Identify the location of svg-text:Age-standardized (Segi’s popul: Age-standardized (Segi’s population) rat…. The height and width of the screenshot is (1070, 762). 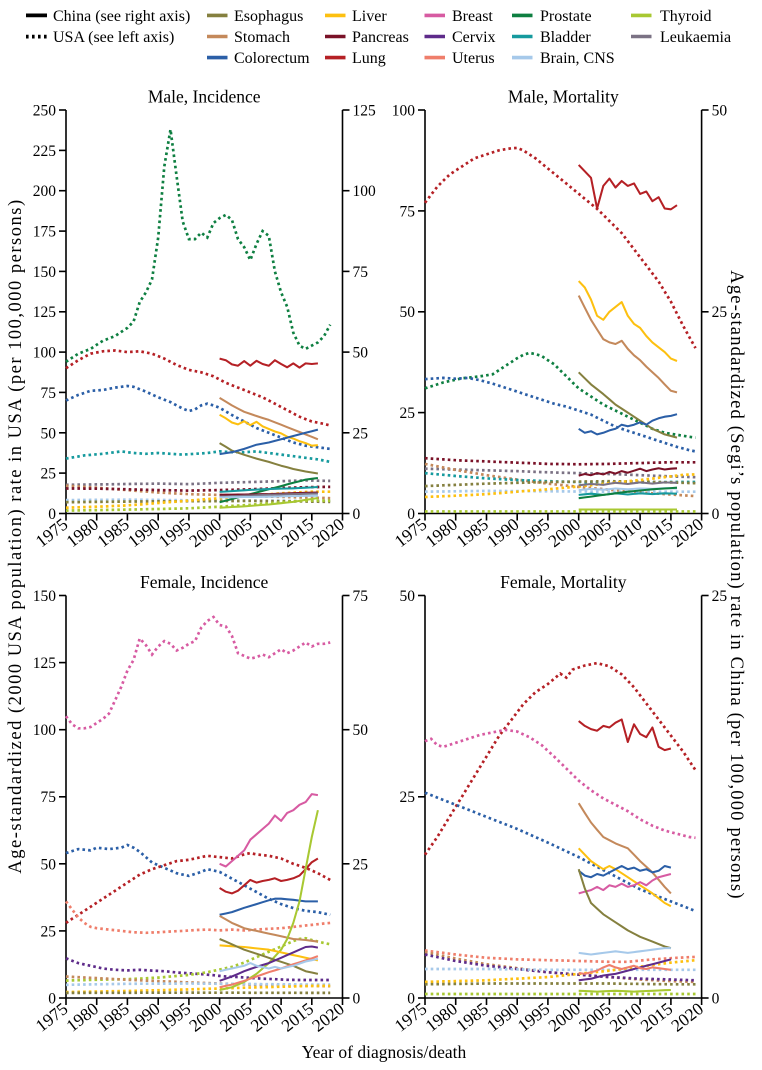
(736, 584).